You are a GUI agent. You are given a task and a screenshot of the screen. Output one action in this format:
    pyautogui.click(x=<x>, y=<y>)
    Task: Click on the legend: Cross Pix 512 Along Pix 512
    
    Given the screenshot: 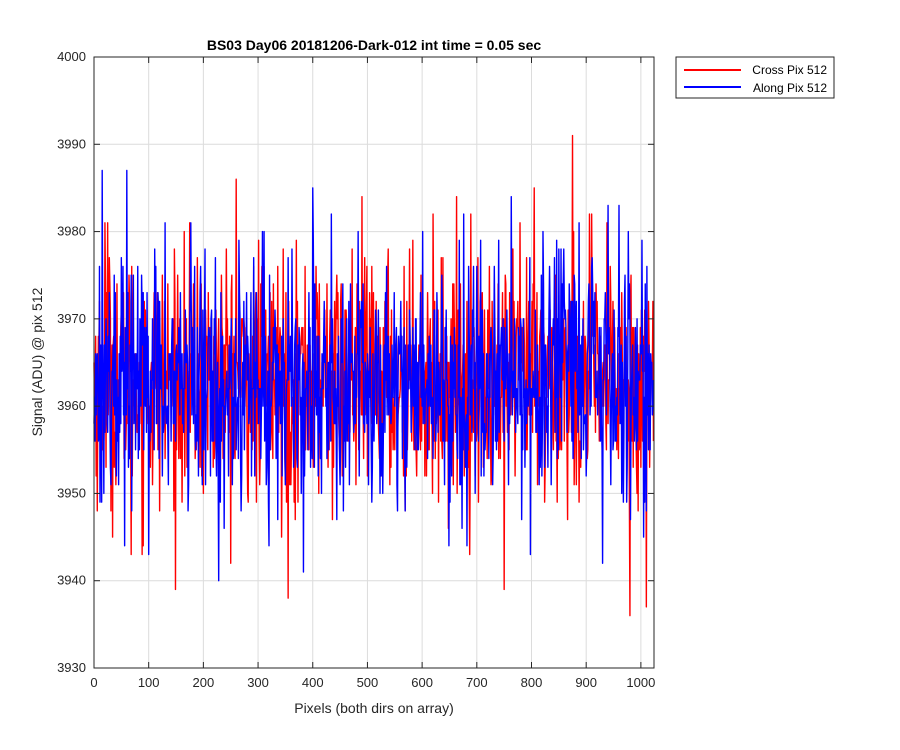 What is the action you would take?
    pyautogui.click(x=755, y=77)
    